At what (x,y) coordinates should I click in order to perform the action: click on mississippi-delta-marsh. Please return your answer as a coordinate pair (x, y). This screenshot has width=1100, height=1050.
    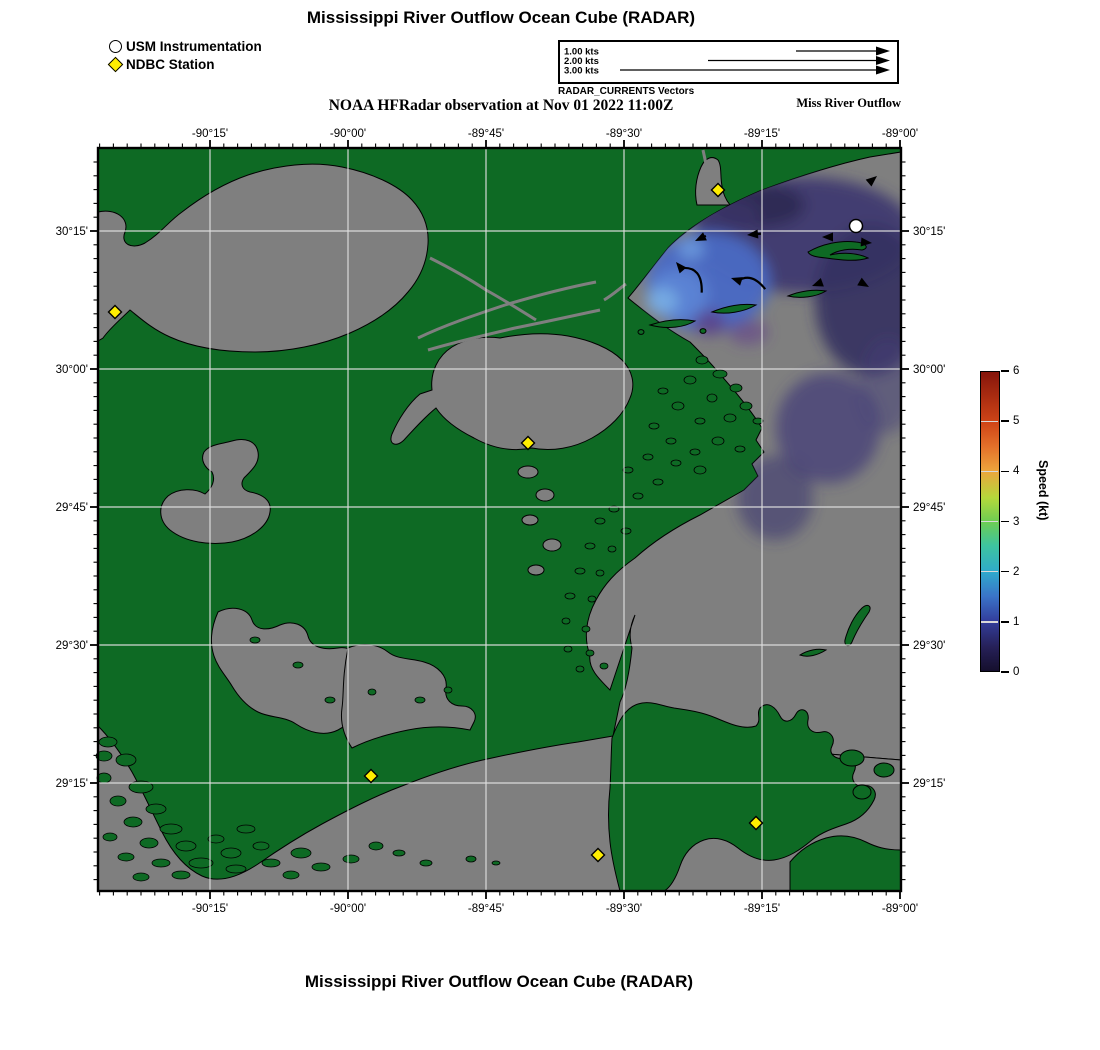
    Looking at the image, I should click on (742, 797).